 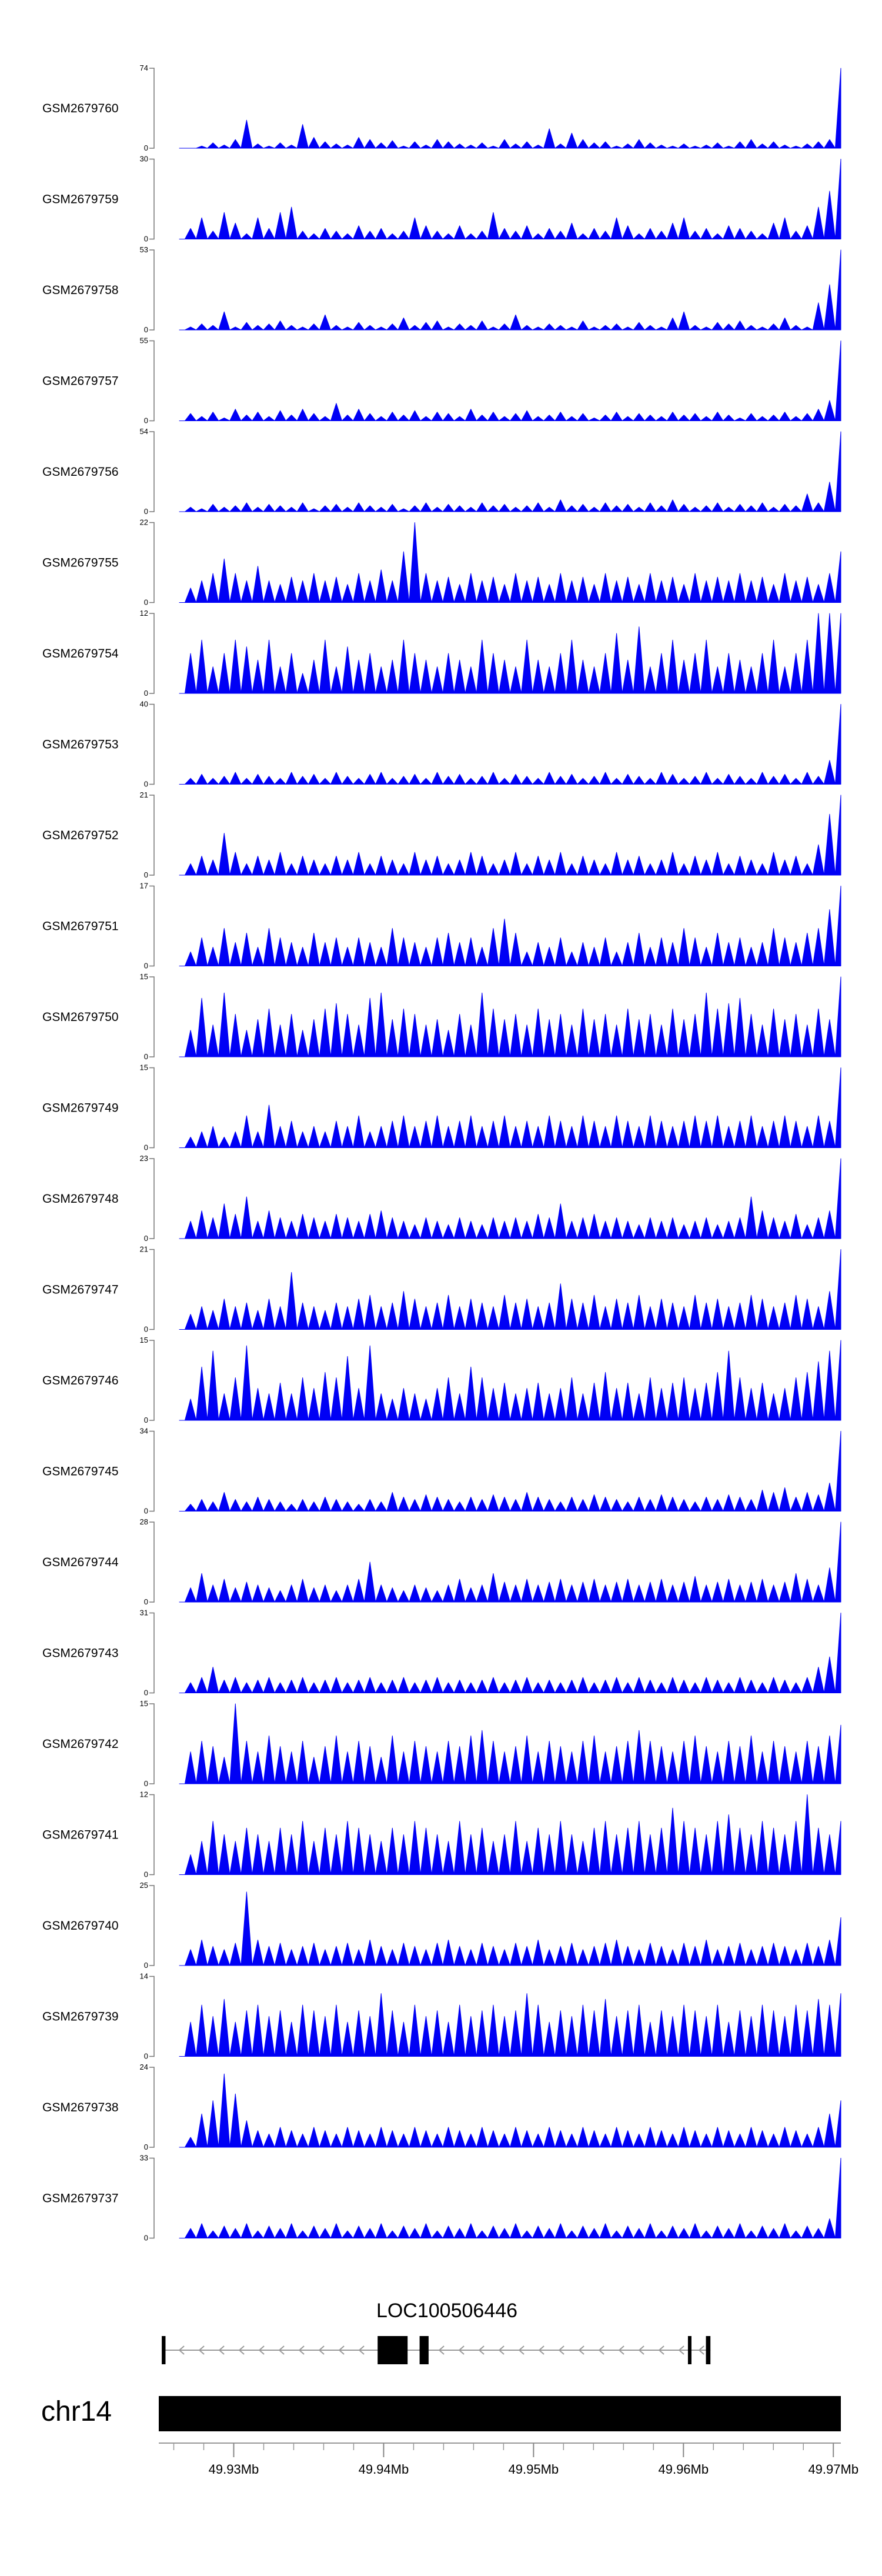 What do you see at coordinates (144, 1158) in the screenshot?
I see `y-max-tick-label: 23` at bounding box center [144, 1158].